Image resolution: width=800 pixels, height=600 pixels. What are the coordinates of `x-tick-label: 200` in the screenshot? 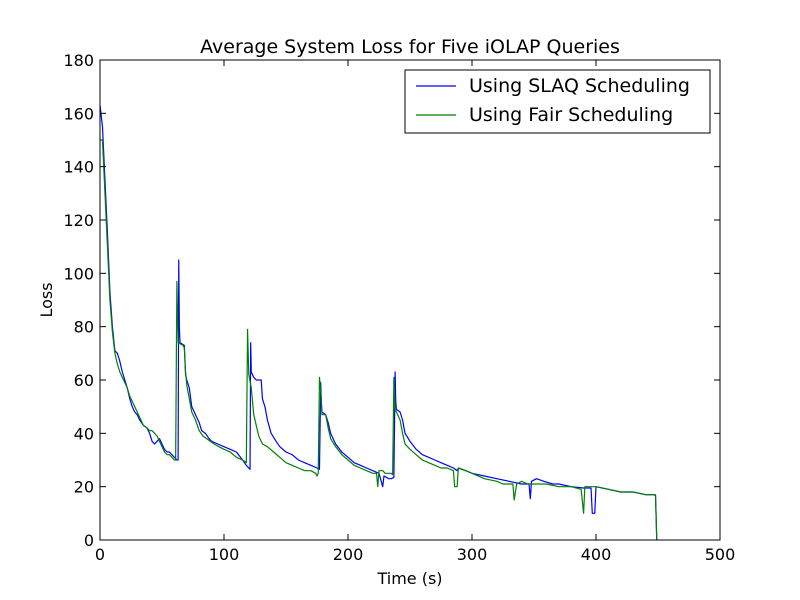 It's located at (348, 554).